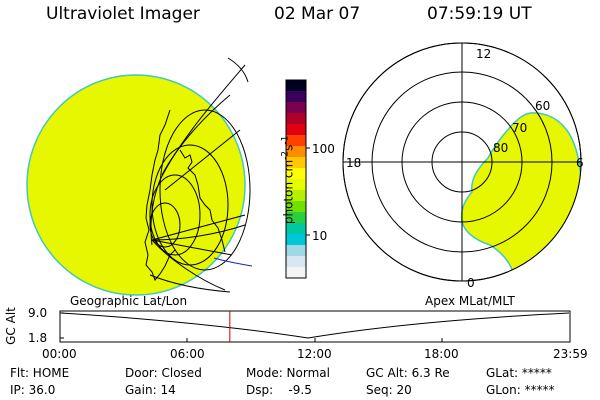 Image resolution: width=600 pixels, height=400 pixels. I want to click on mlt-label-6: 6, so click(580, 163).